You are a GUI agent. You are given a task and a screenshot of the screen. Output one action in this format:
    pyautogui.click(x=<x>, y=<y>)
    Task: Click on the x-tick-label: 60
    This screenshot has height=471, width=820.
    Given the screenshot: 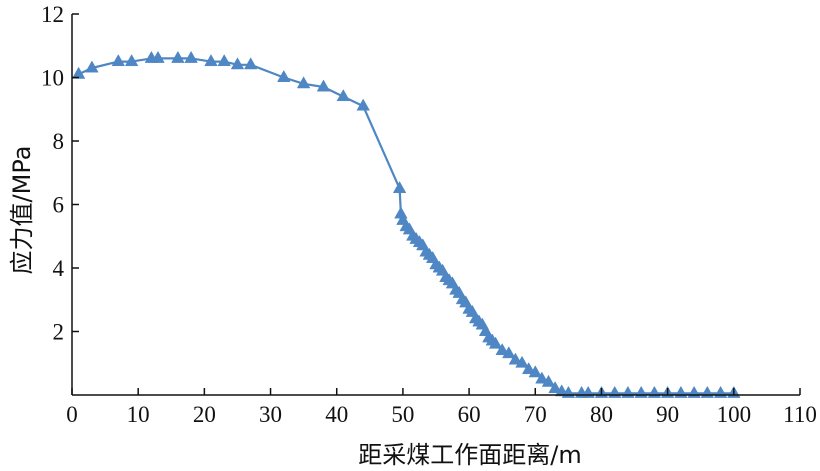 What is the action you would take?
    pyautogui.click(x=469, y=414)
    